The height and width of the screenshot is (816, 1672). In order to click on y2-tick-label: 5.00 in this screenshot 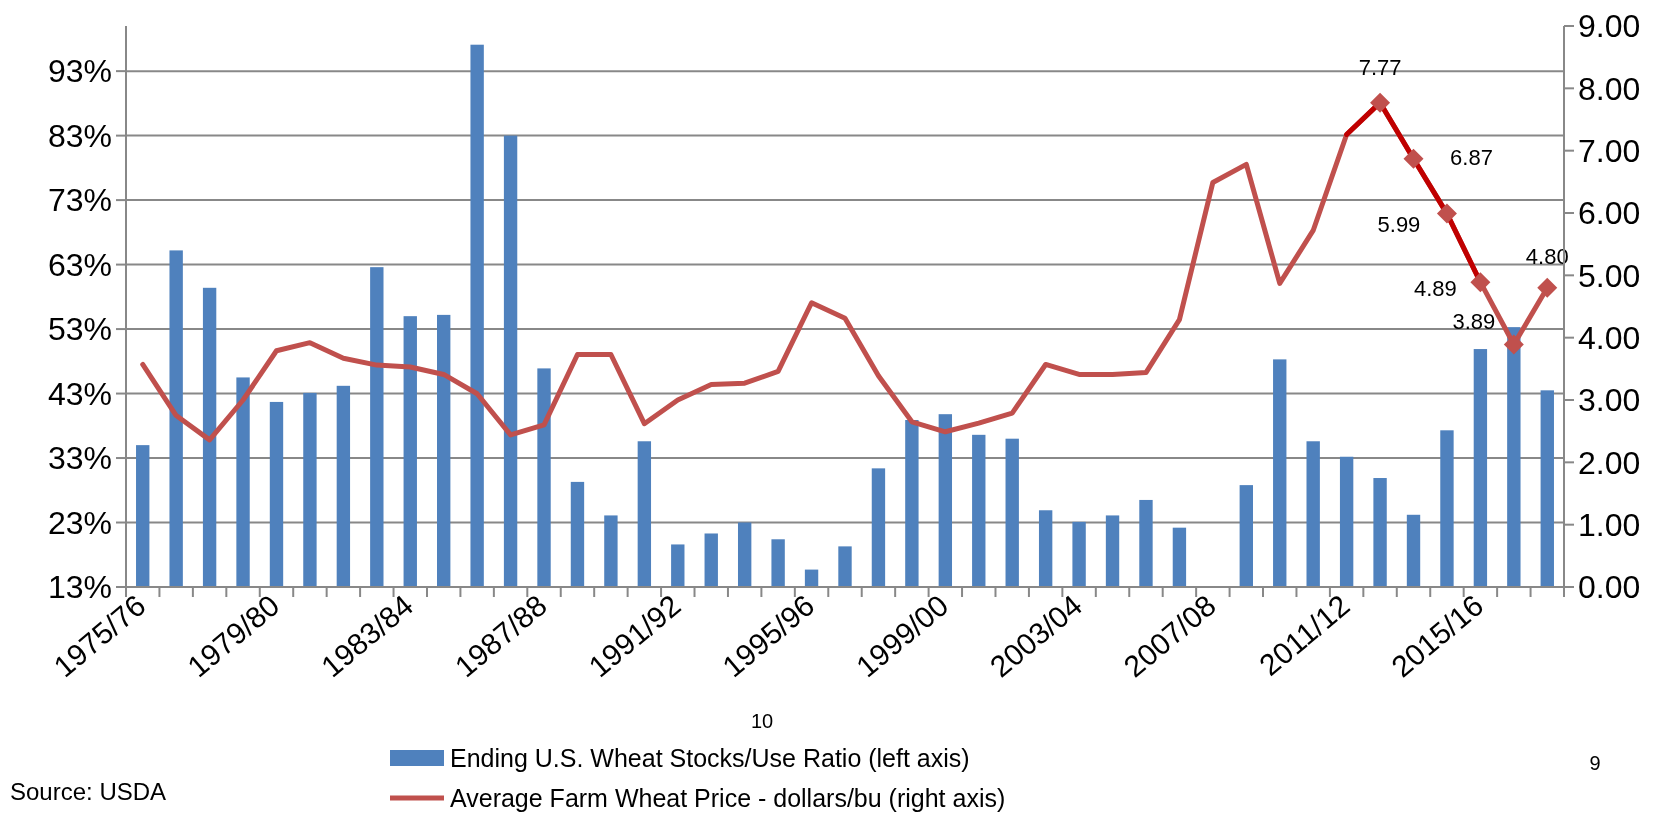, I will do `click(1609, 275)`.